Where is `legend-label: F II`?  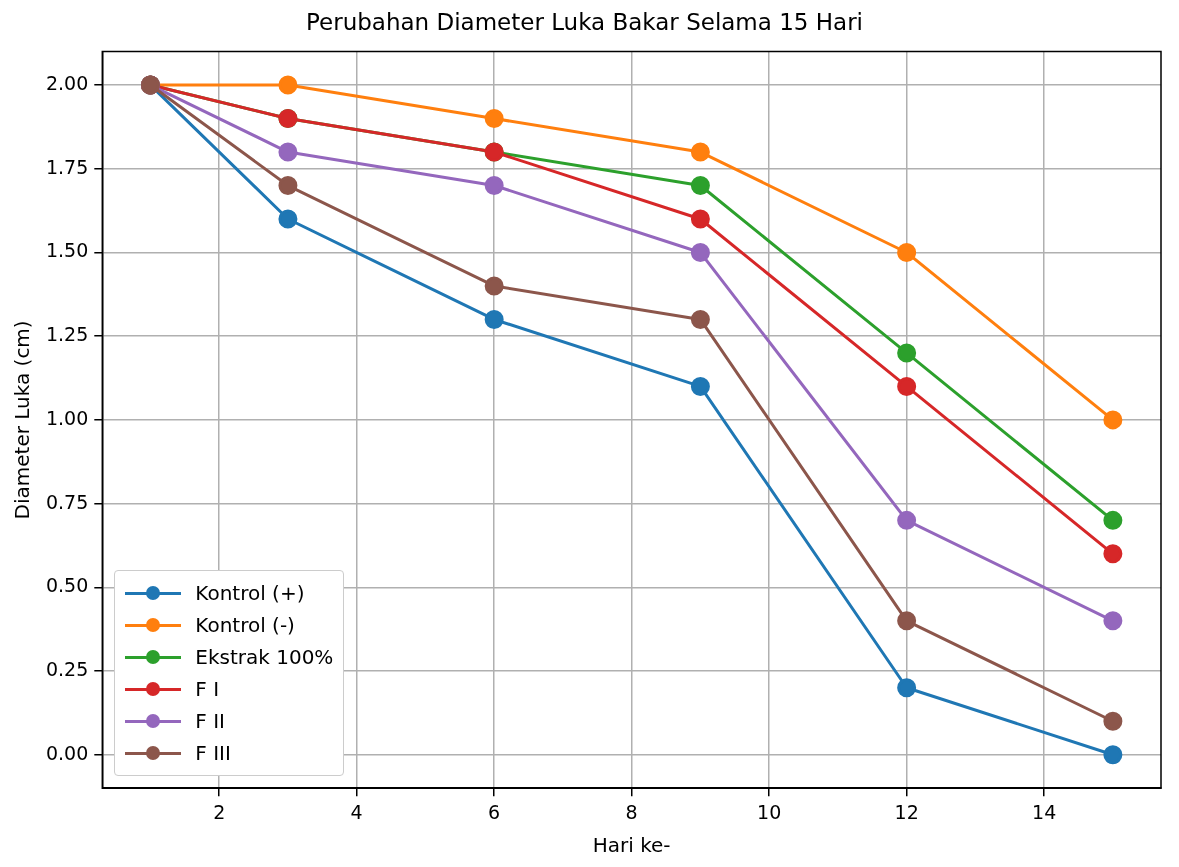
legend-label: F II is located at coordinates (210, 721).